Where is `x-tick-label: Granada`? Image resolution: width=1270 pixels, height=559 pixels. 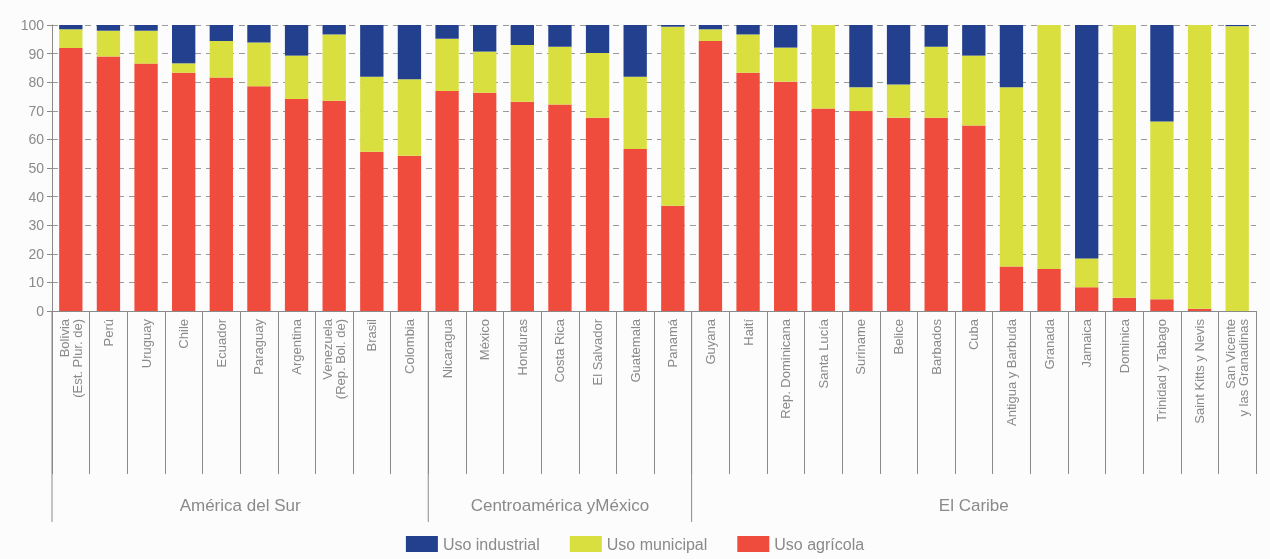
x-tick-label: Granada is located at coordinates (1049, 344).